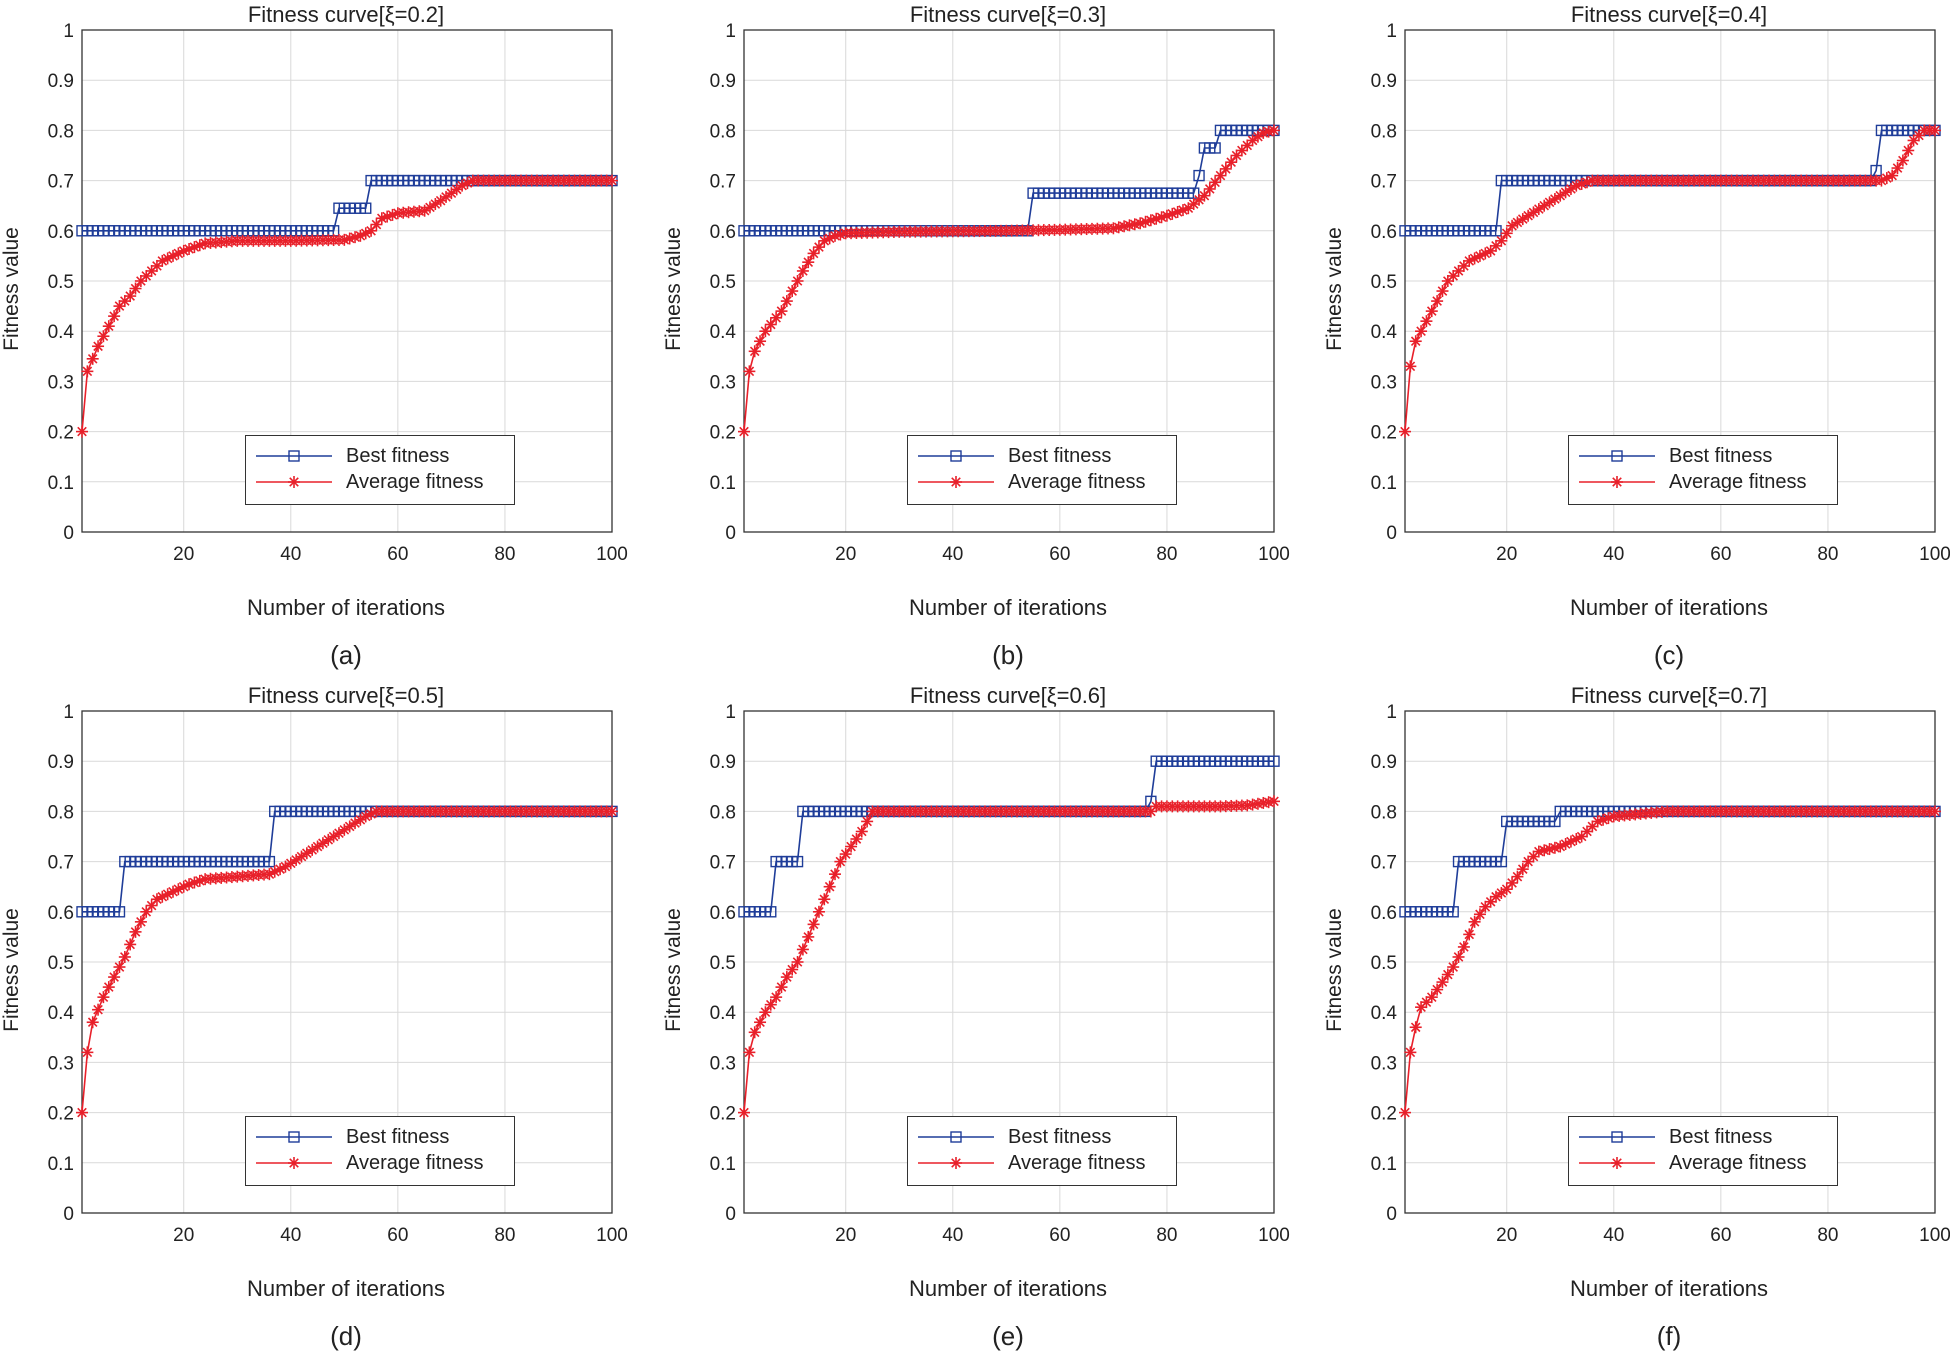  What do you see at coordinates (723, 863) in the screenshot?
I see `y-tick-label: 0.7` at bounding box center [723, 863].